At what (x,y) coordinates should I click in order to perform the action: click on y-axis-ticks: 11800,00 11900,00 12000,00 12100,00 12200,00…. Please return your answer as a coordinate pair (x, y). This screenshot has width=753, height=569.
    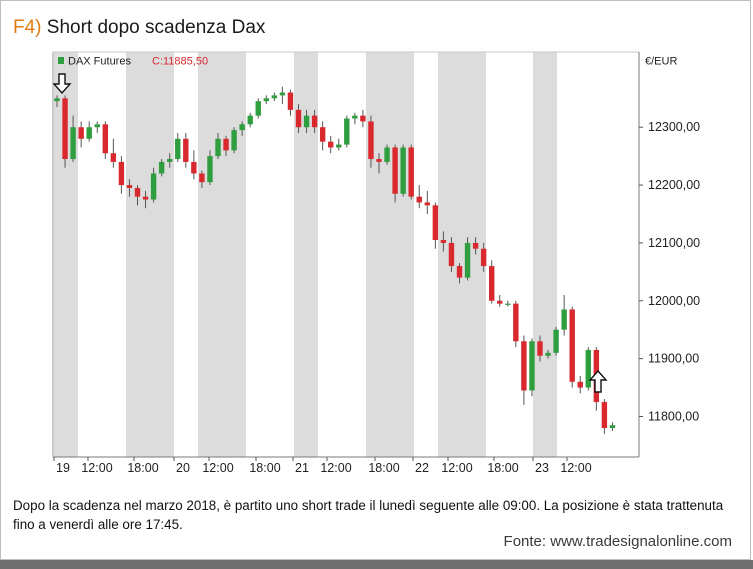
    Looking at the image, I should click on (669, 272).